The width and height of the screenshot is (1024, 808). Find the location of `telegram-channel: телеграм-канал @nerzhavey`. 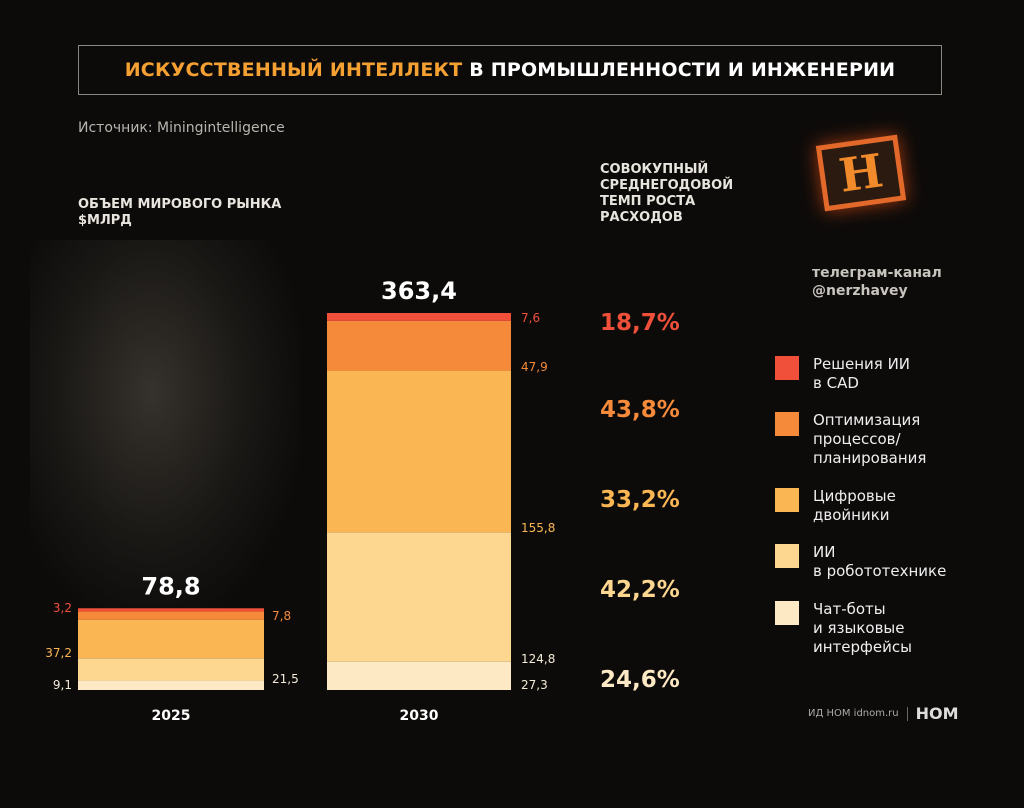

telegram-channel: телеграм-канал @nerzhavey is located at coordinates (877, 282).